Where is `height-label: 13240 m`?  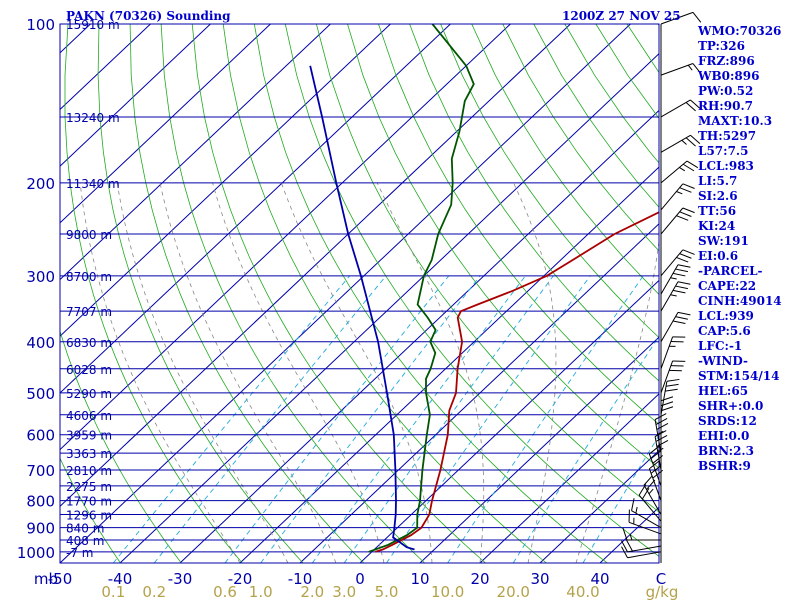 height-label: 13240 m is located at coordinates (93, 118).